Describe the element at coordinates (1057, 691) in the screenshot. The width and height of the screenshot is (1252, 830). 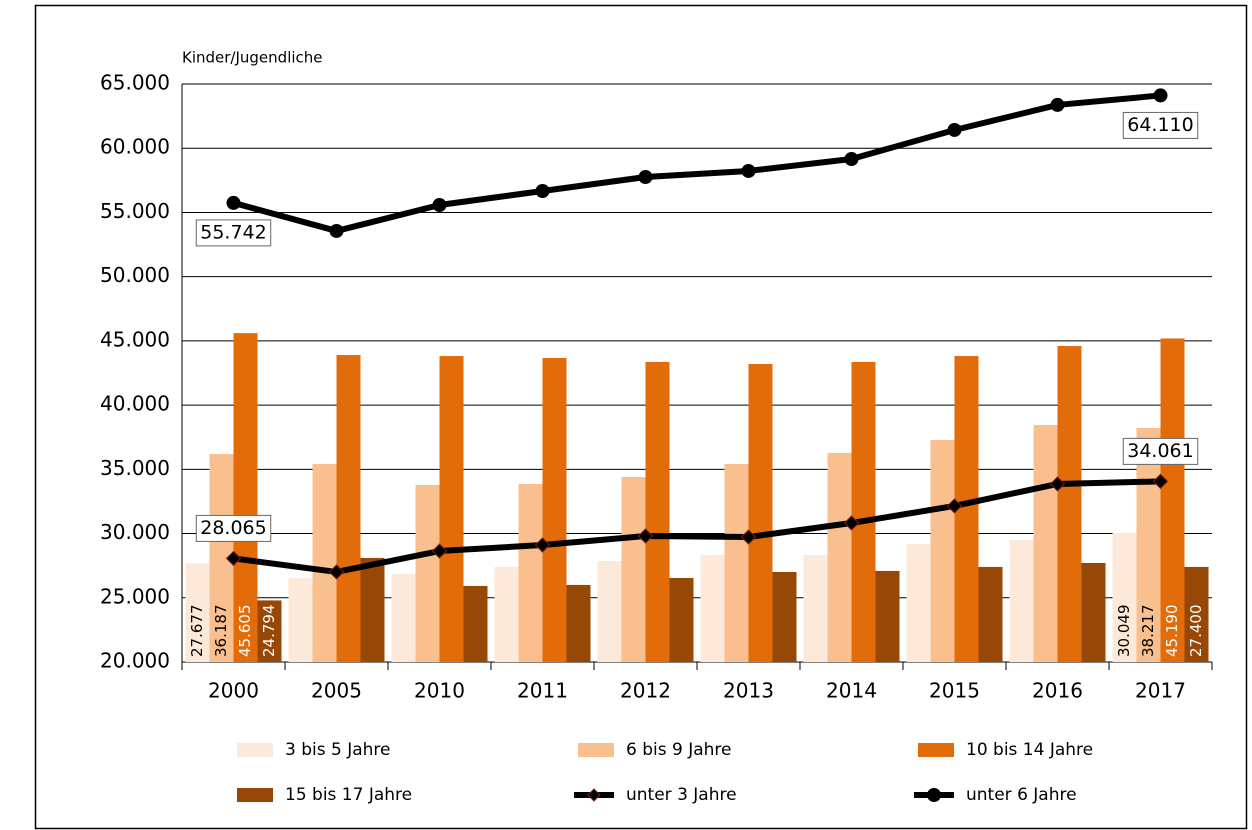
I see `x-tick-label: 2016` at that location.